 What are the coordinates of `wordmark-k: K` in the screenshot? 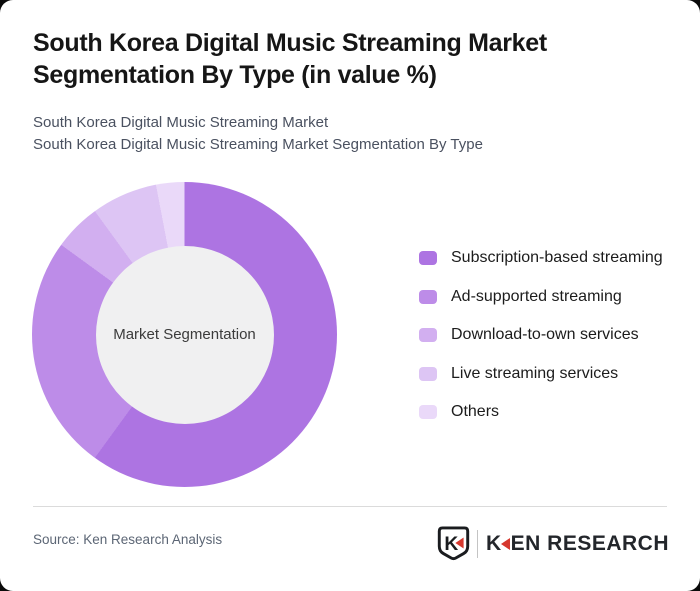 It's located at (493, 543).